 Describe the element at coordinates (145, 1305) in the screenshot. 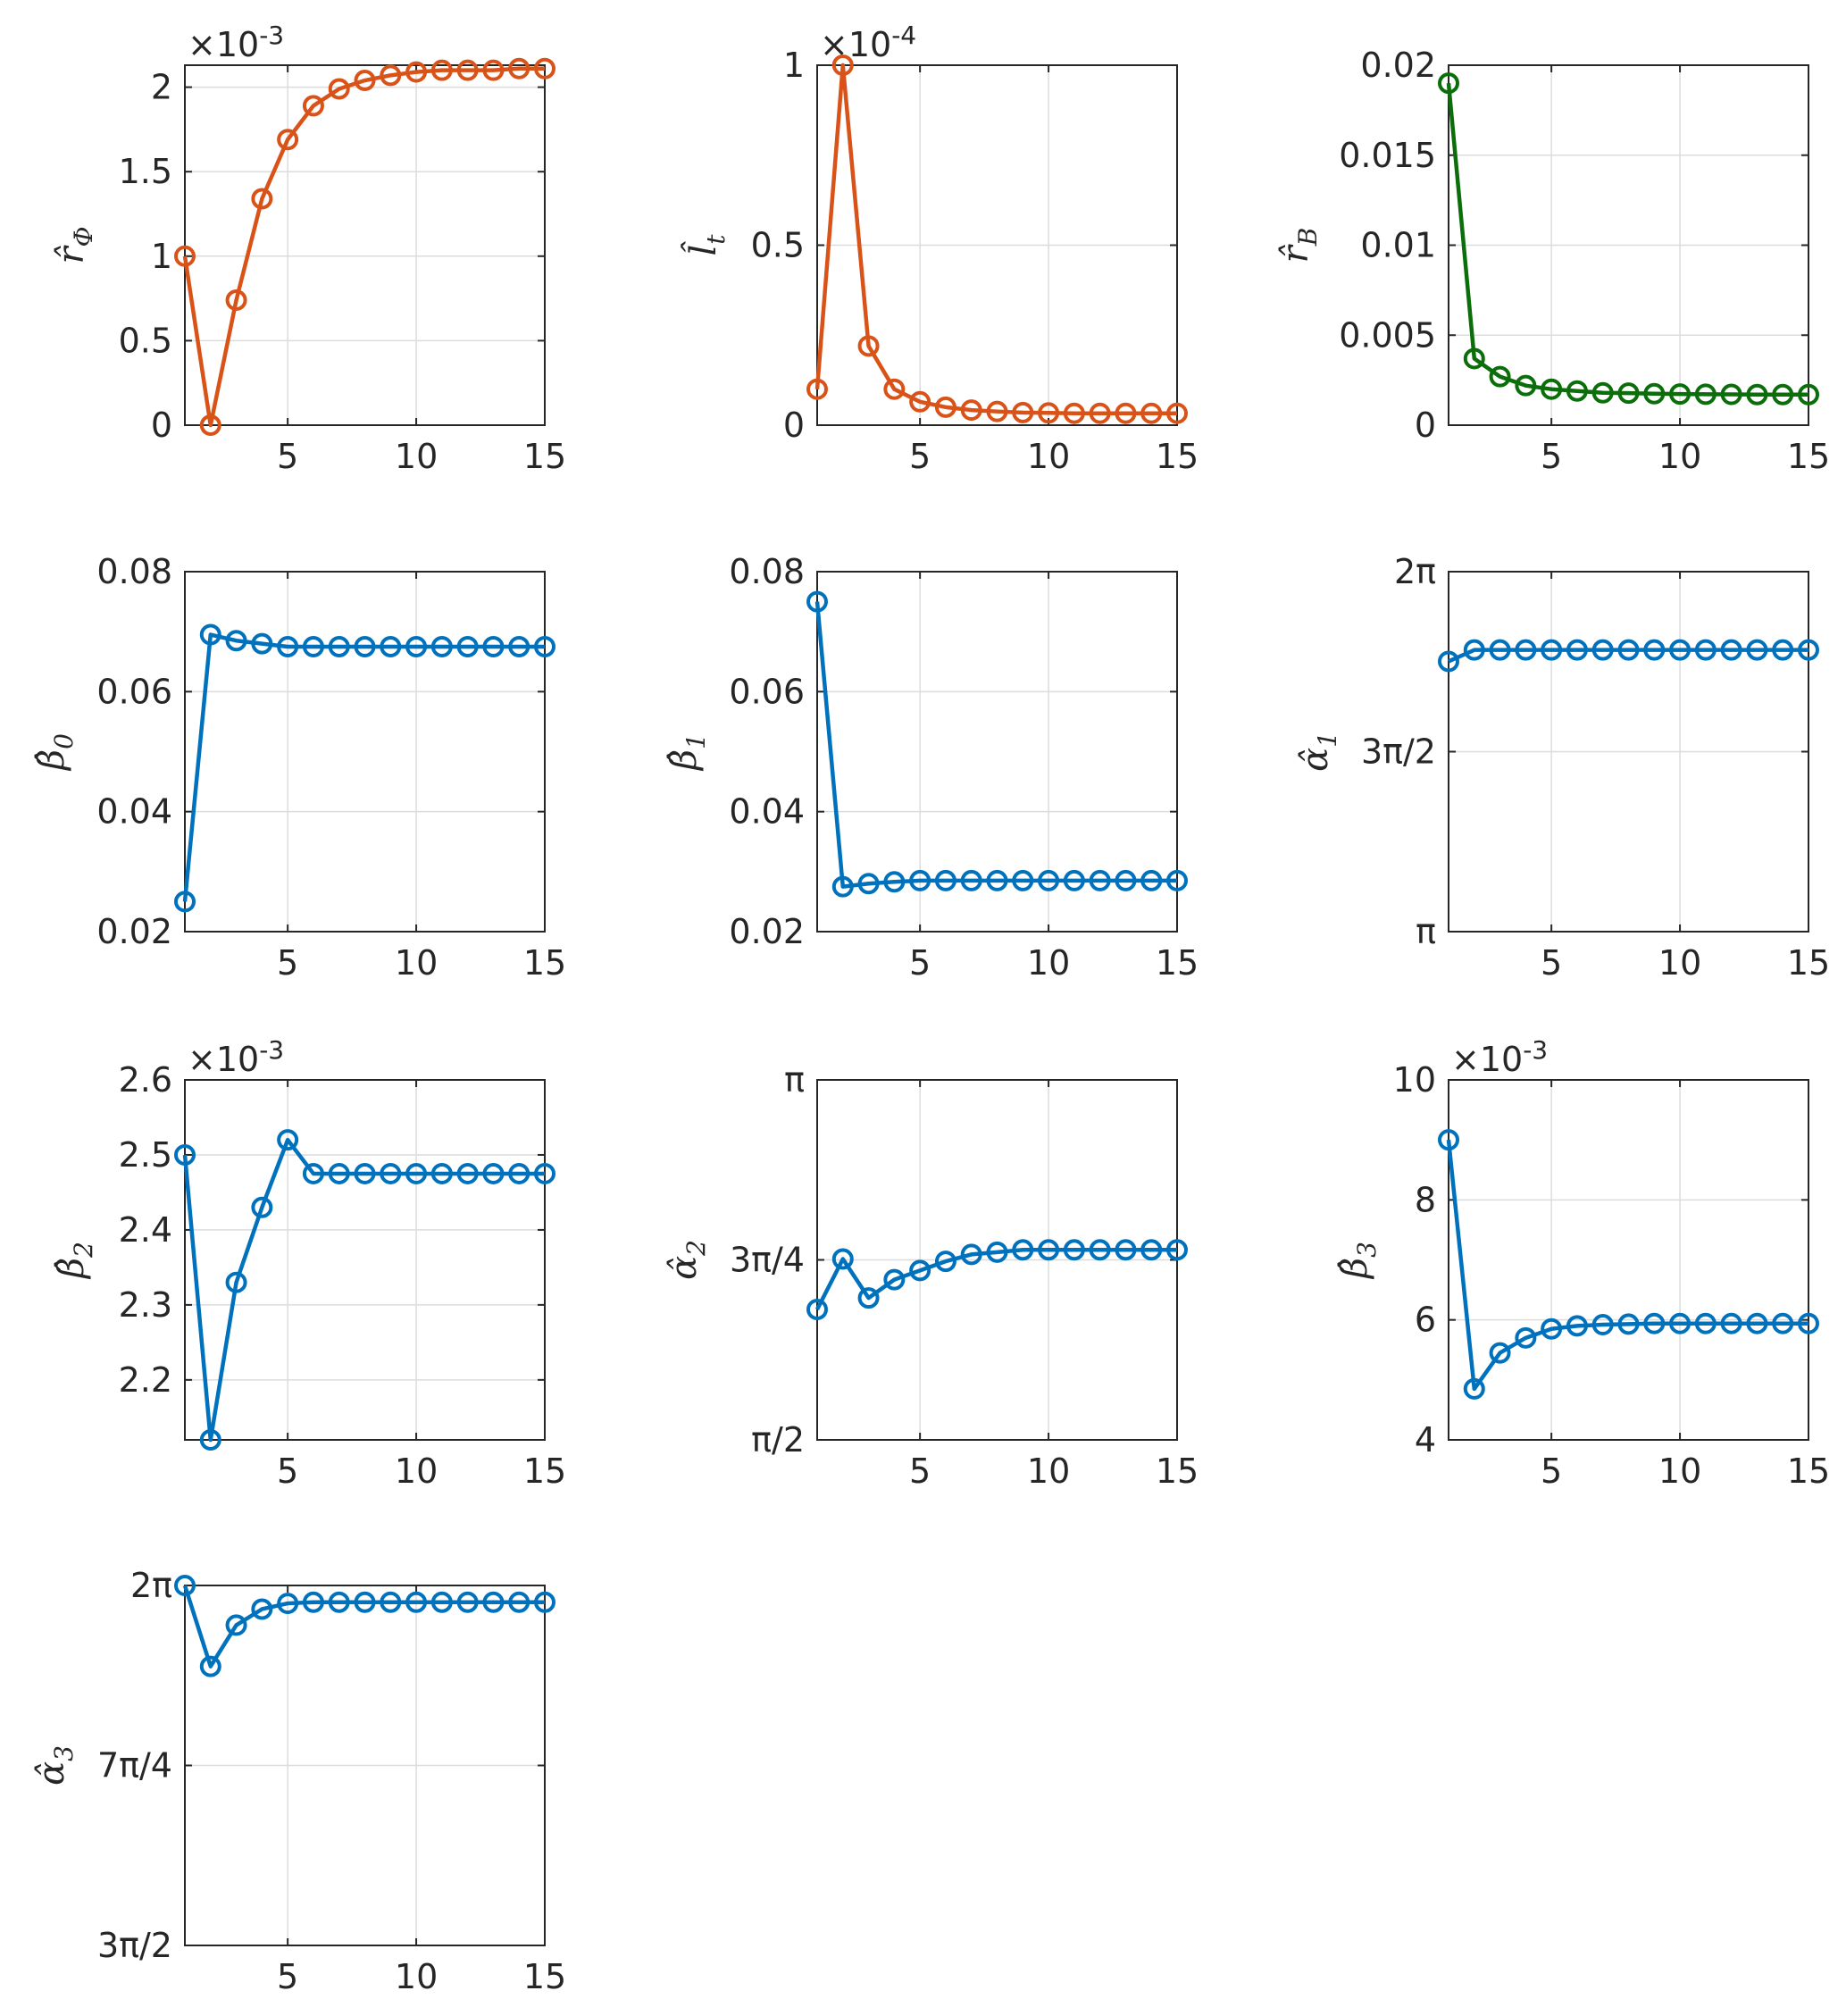

I see `y-tick-label: 2.3` at that location.